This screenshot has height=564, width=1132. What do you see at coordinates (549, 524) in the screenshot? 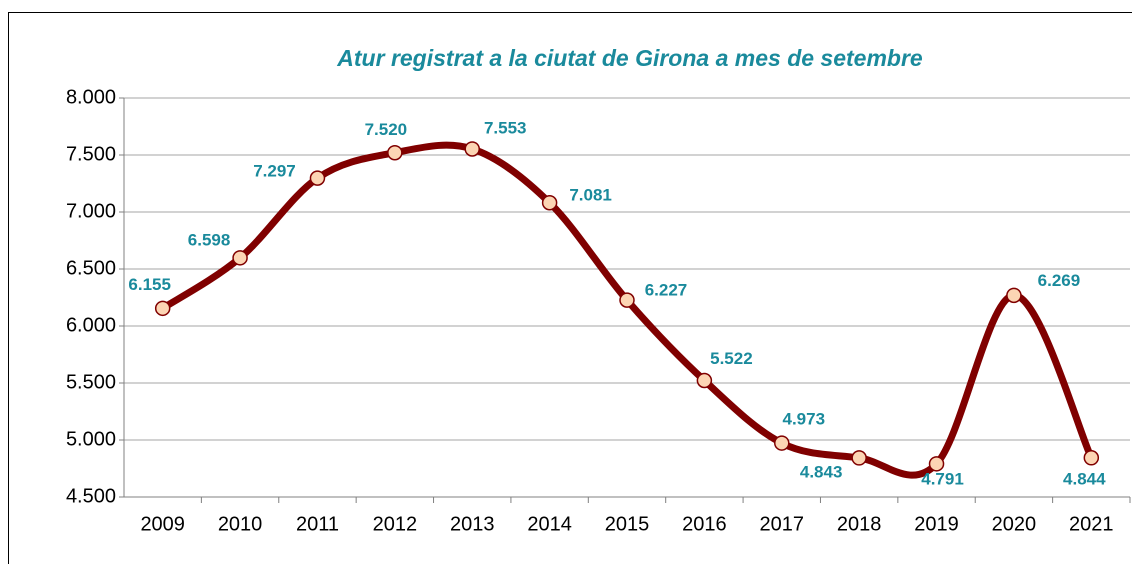
I see `x-tick-label: 2014` at bounding box center [549, 524].